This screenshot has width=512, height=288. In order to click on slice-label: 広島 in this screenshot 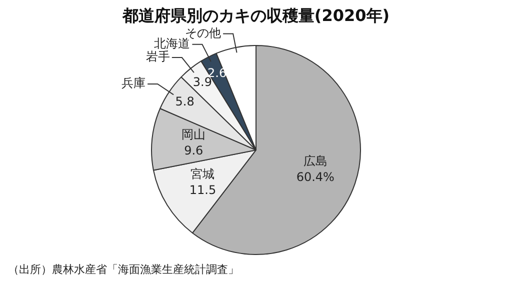, I will do `click(315, 161)`.